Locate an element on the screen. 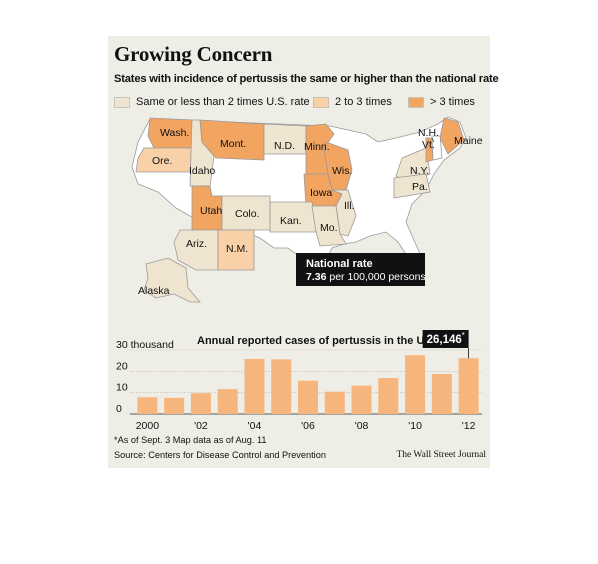  national-rate-value: 7.36 is located at coordinates (316, 277).